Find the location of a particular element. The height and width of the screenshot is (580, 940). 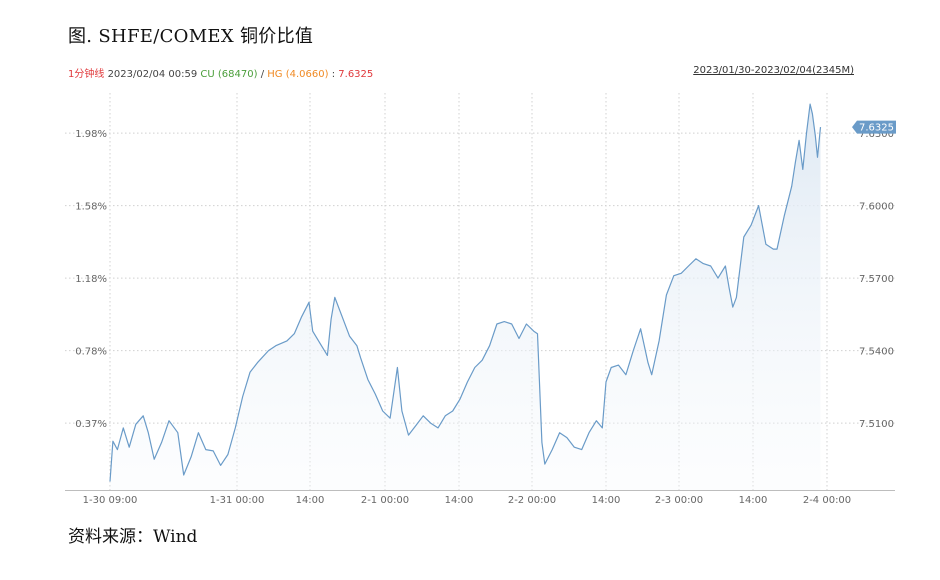

last-value-badge-label: 7.6325 is located at coordinates (876, 128).